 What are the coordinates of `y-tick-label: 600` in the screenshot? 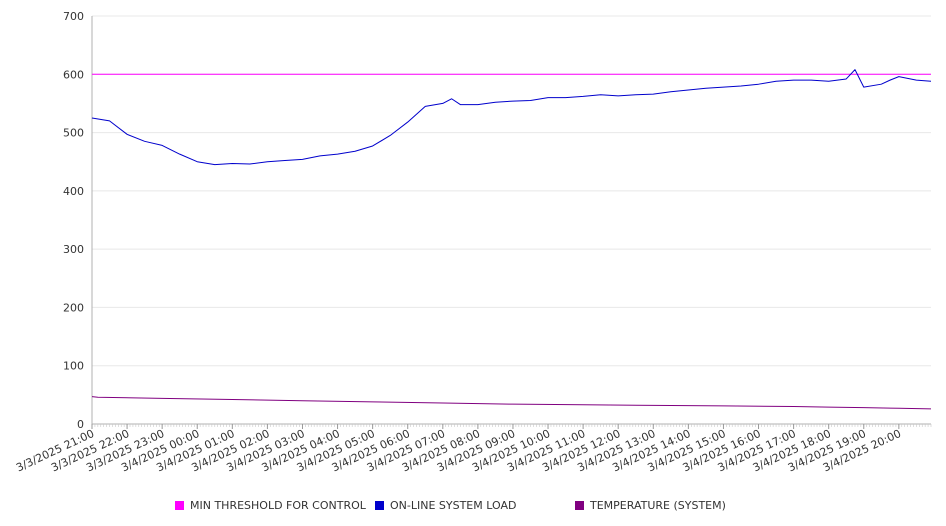 It's located at (73, 74).